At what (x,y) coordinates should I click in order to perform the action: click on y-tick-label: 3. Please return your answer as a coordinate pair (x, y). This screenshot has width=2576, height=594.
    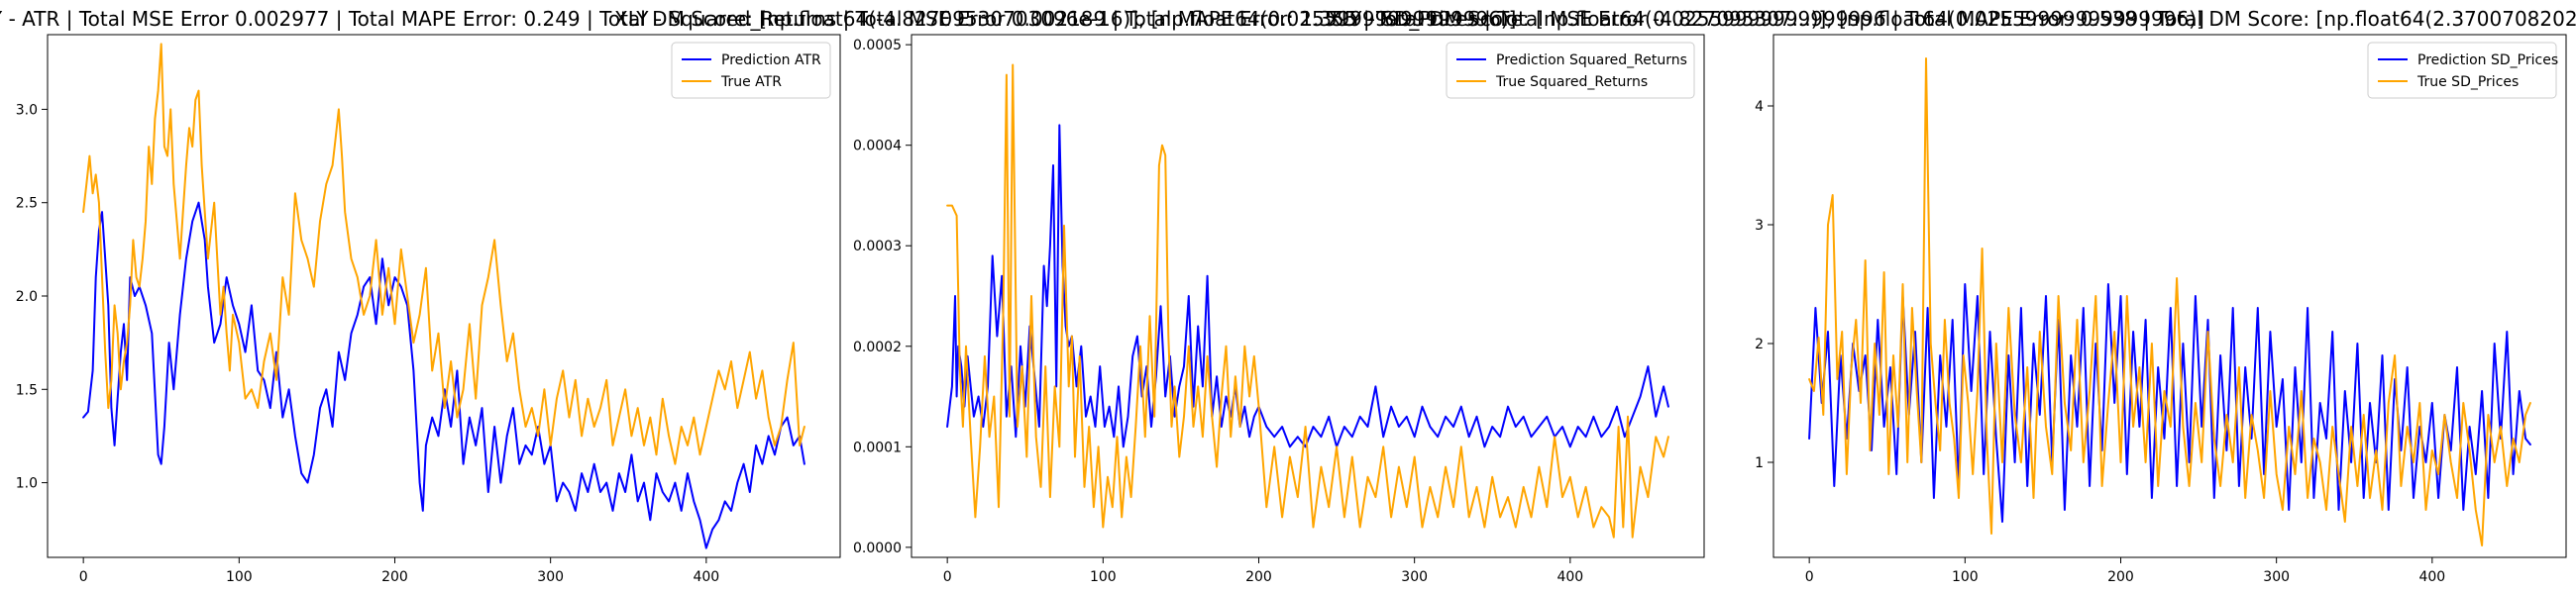
    Looking at the image, I should click on (1760, 226).